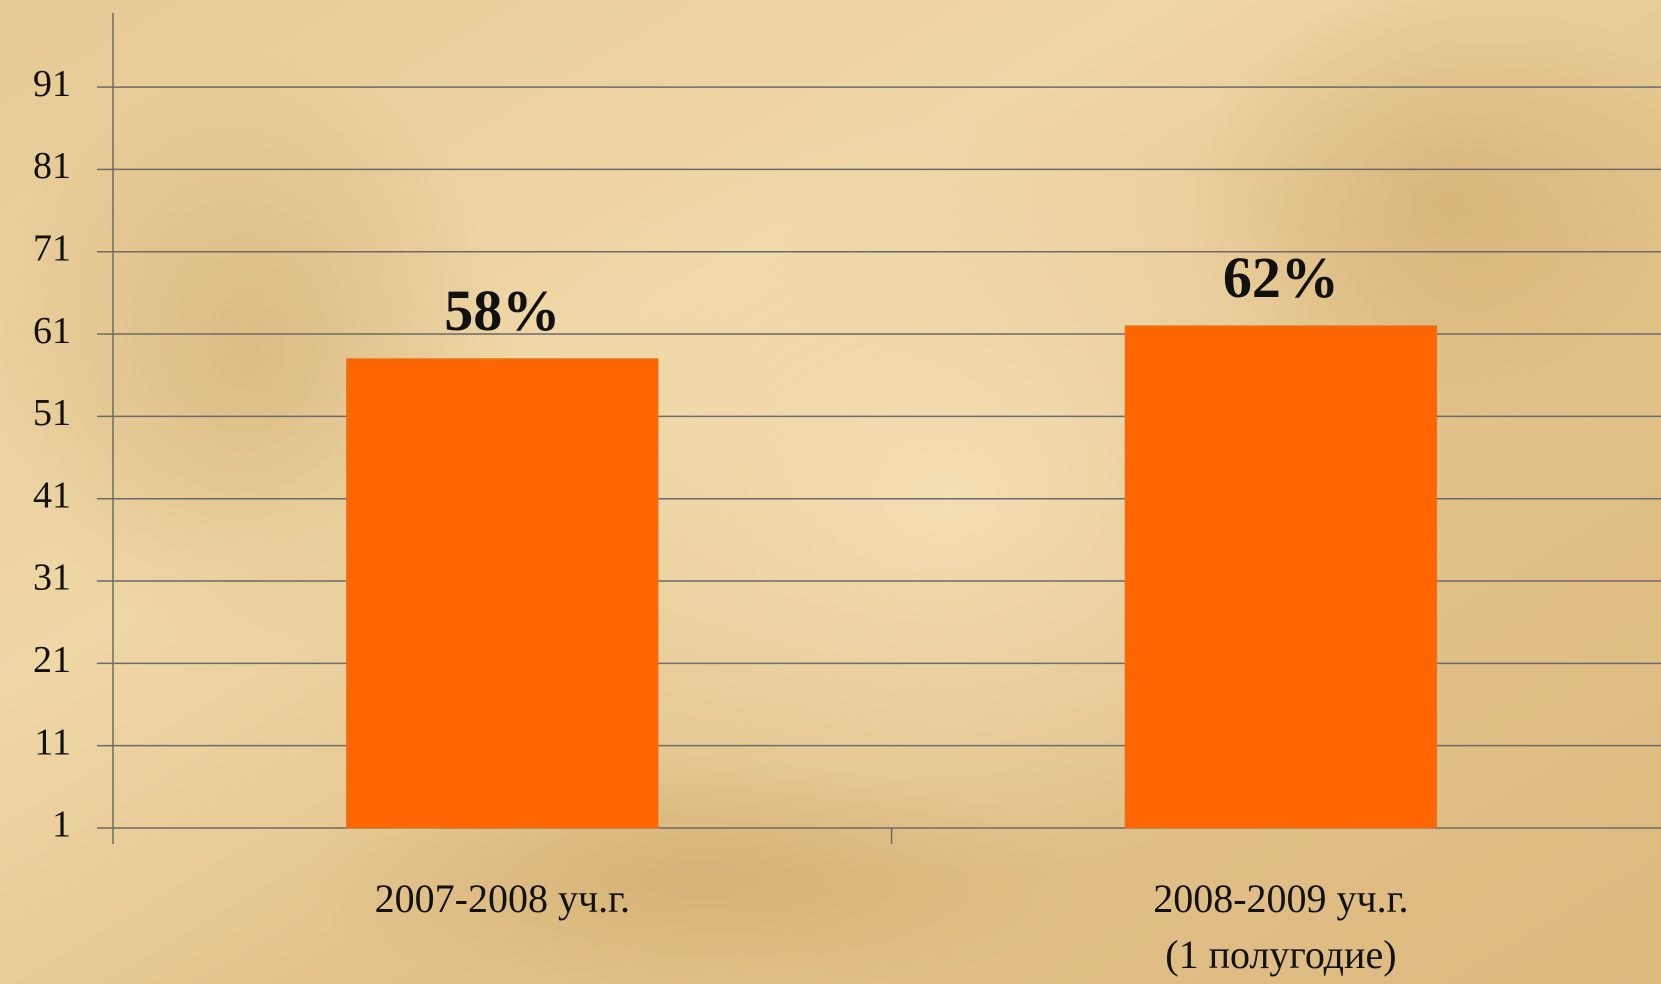 Image resolution: width=1661 pixels, height=984 pixels. I want to click on y-tick-label: 91, so click(52, 84).